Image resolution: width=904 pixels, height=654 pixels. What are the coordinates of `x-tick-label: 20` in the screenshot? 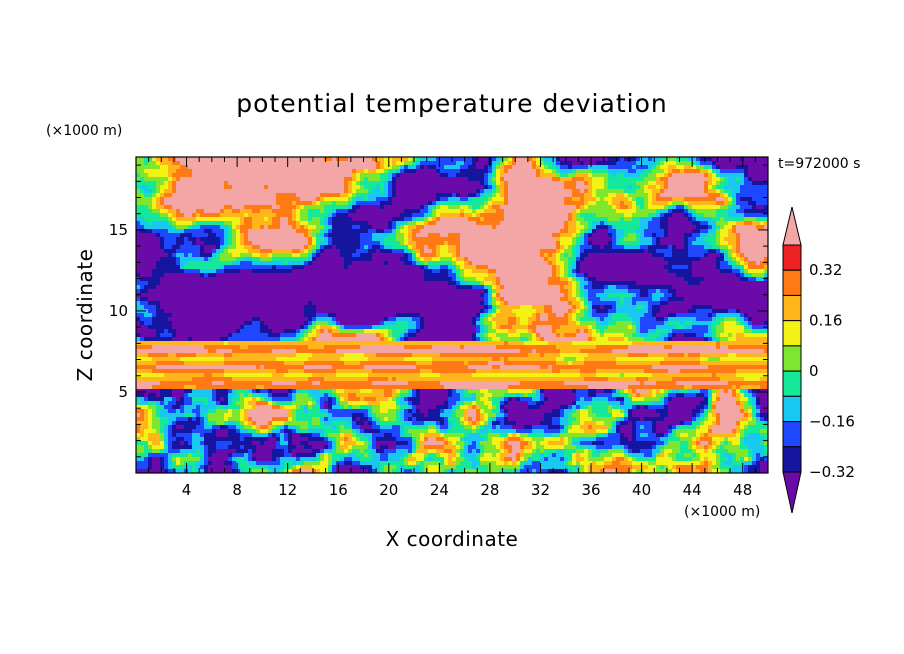 It's located at (388, 490).